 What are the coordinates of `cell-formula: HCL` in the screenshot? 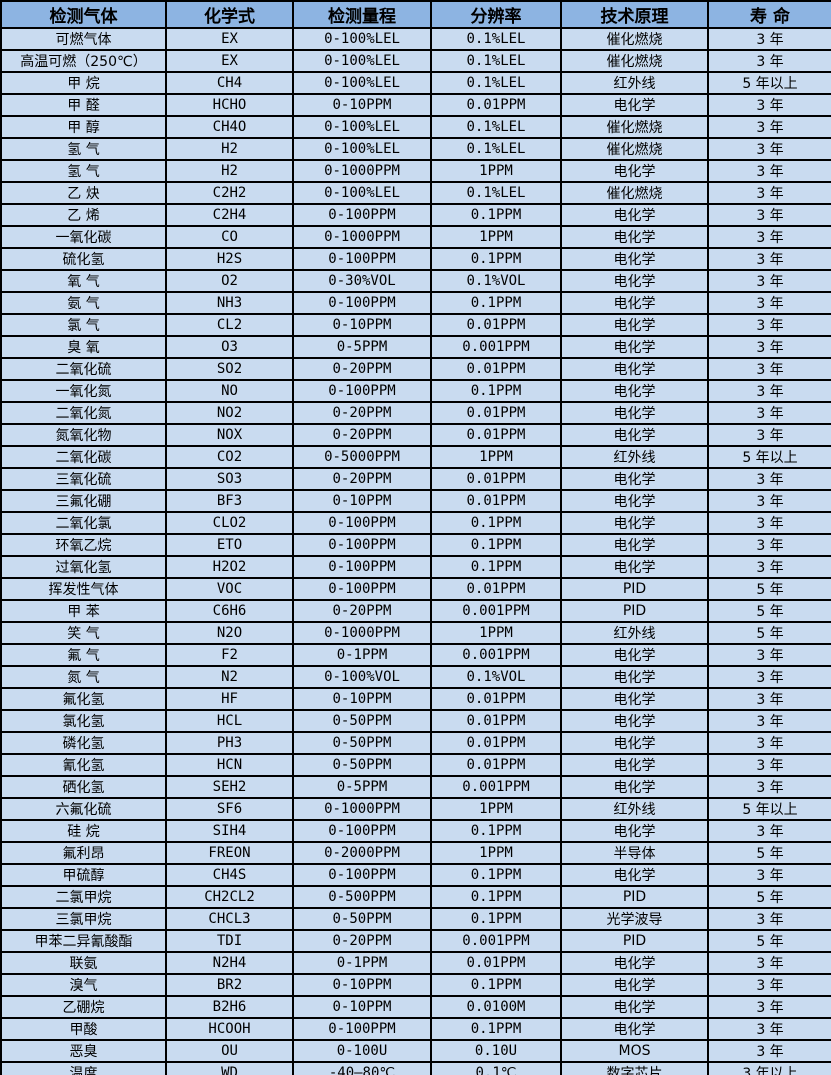 It's located at (229, 721).